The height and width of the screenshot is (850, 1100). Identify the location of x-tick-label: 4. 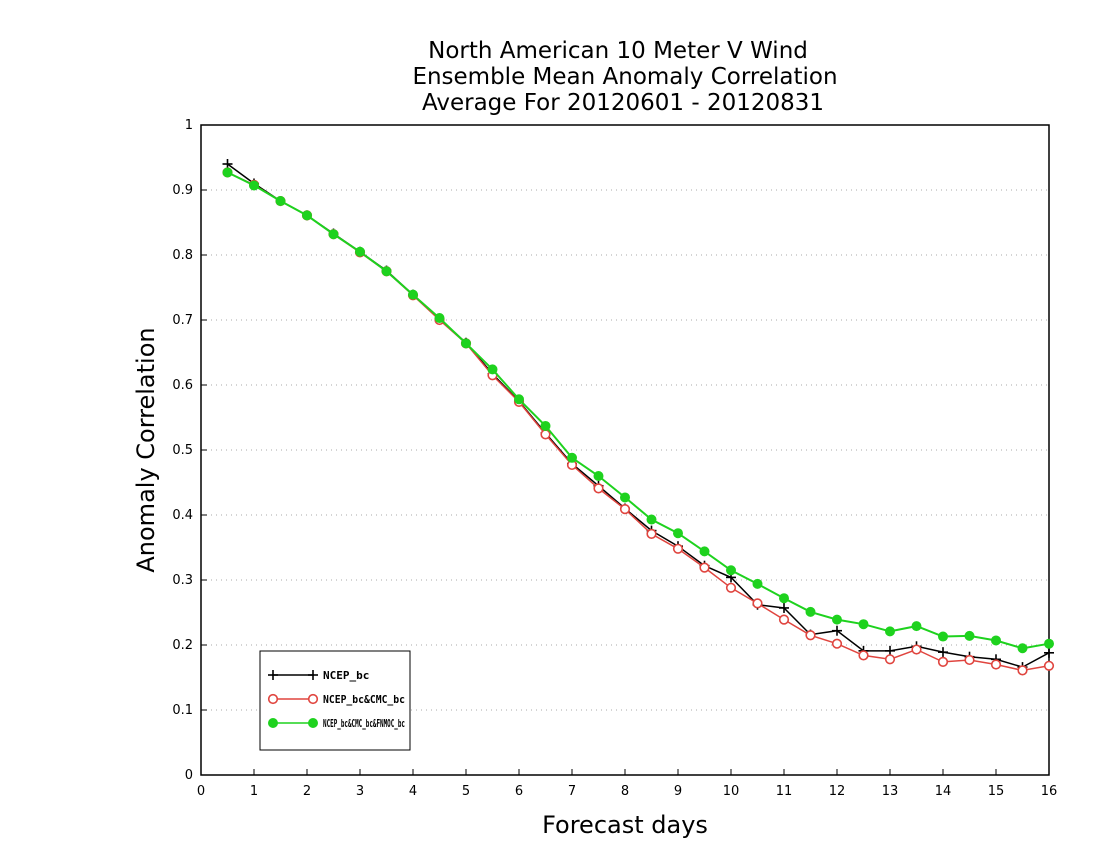
(413, 791).